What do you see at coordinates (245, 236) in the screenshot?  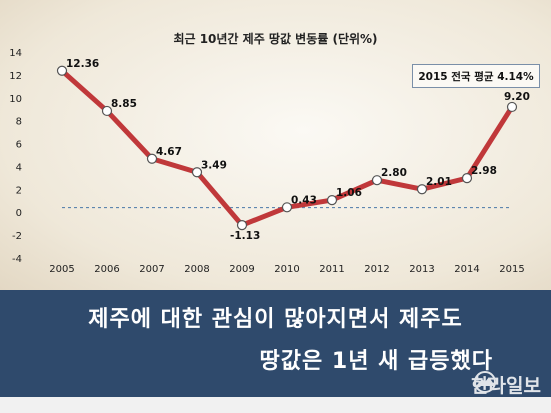 I see `data-label: -1.13` at bounding box center [245, 236].